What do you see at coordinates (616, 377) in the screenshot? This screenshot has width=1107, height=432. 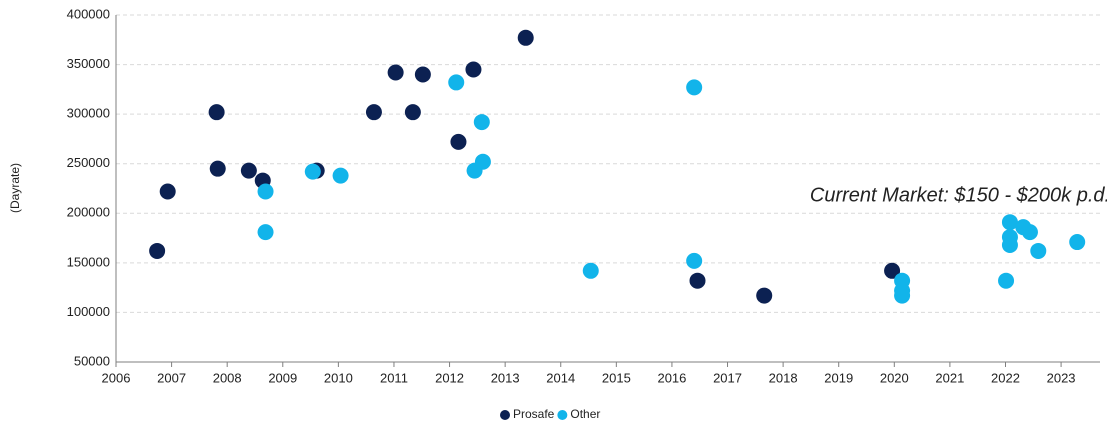 I see `x-tick-label: 2015` at bounding box center [616, 377].